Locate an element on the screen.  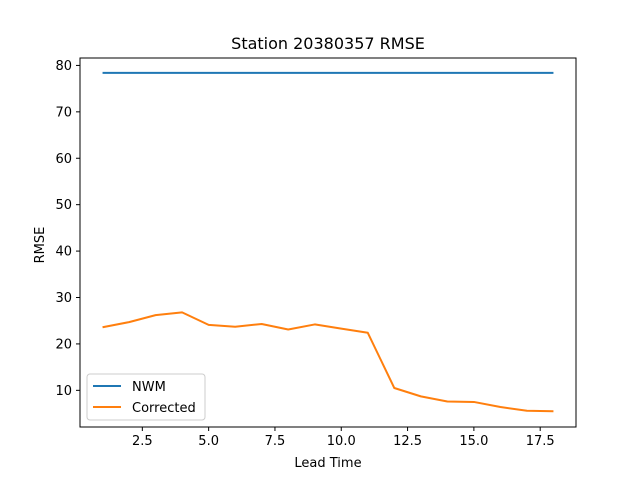
legend: NWM Corrected is located at coordinates (146, 397).